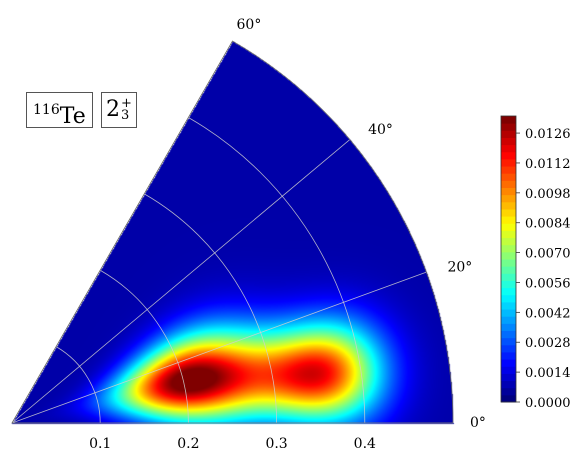 Image resolution: width=585 pixels, height=467 pixels. Describe the element at coordinates (548, 373) in the screenshot. I see `colorbar-tick-label: 0.0014` at that location.